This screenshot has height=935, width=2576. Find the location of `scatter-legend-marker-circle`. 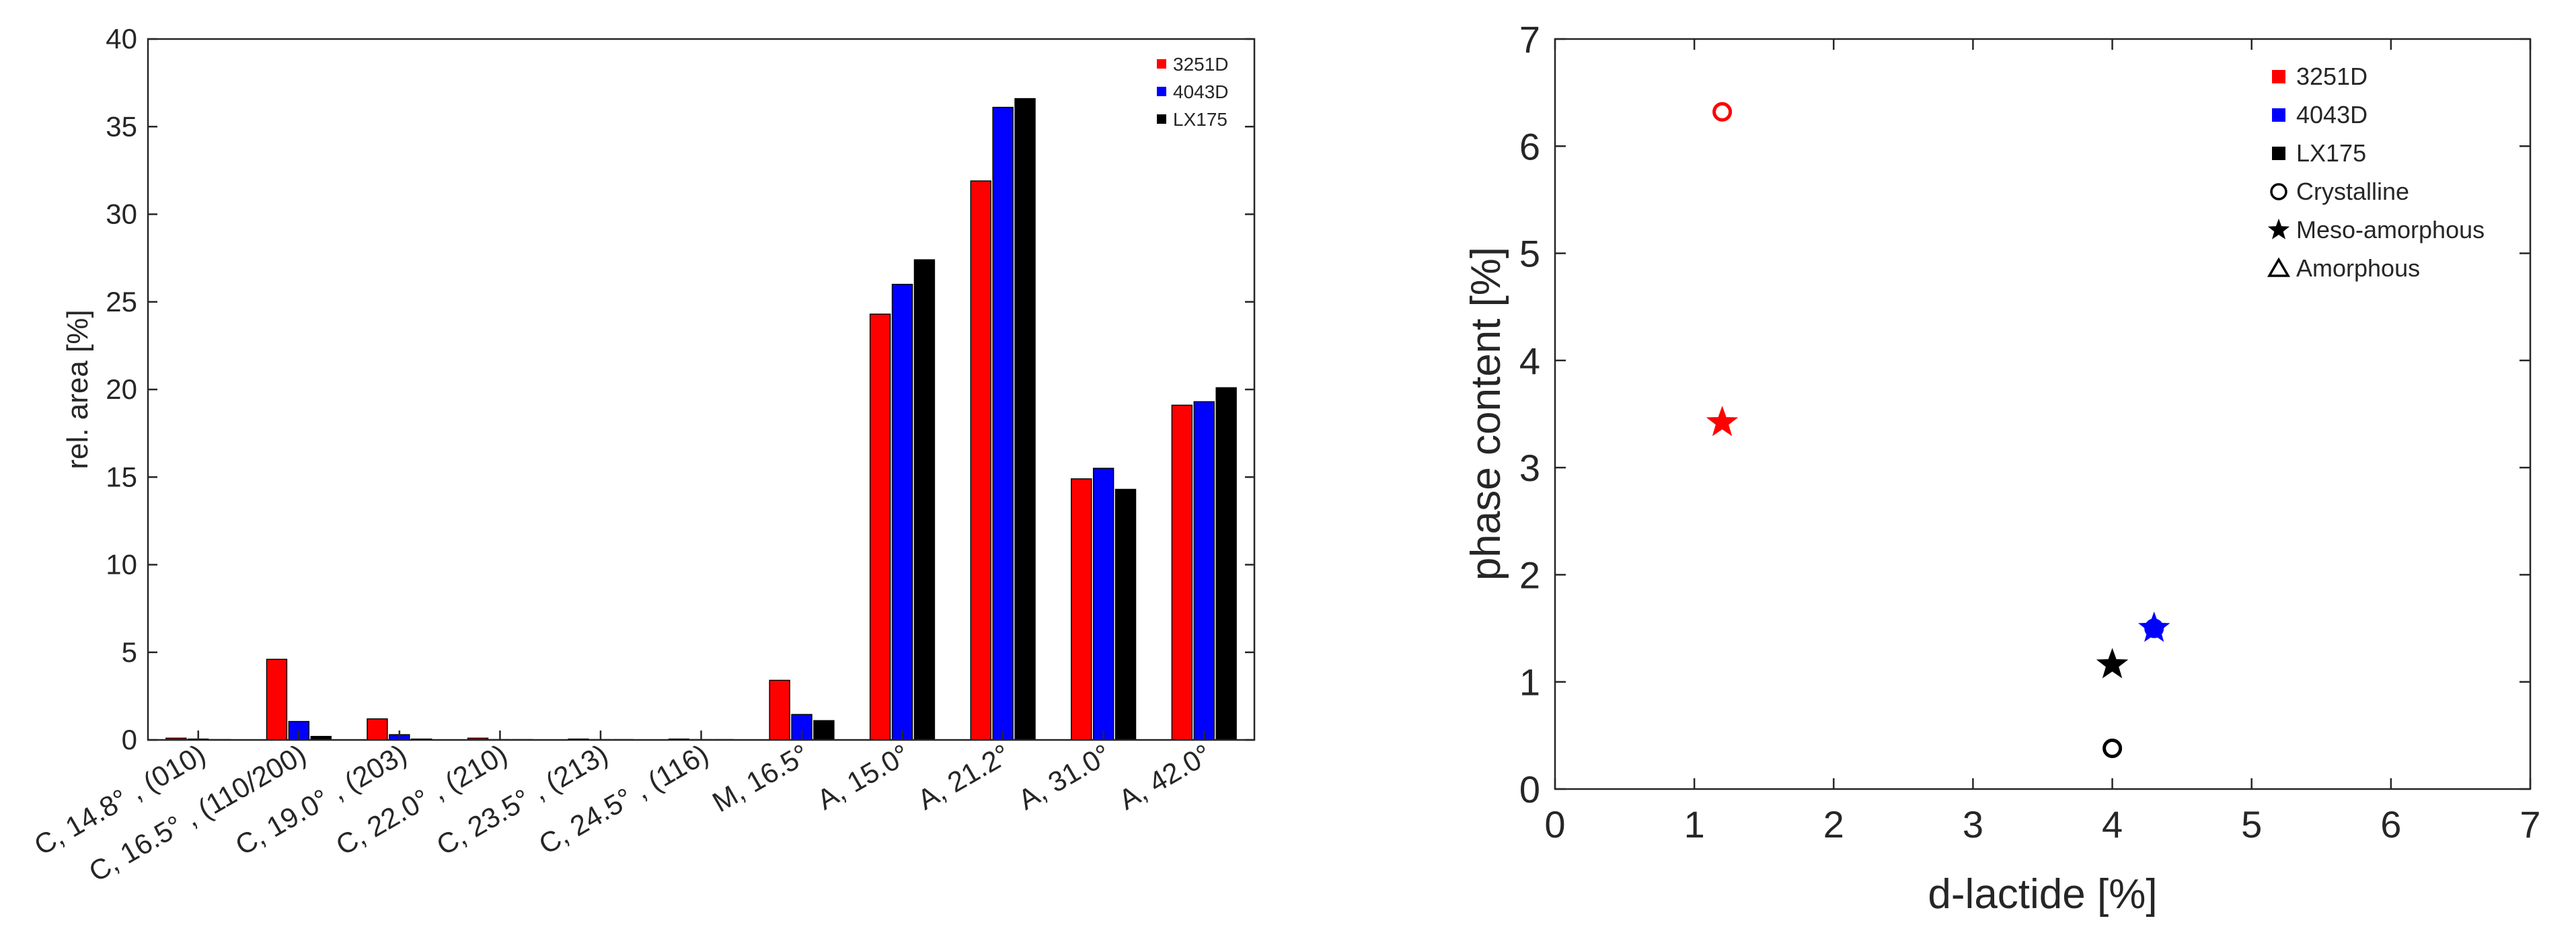

scatter-legend-marker-circle is located at coordinates (2278, 191).